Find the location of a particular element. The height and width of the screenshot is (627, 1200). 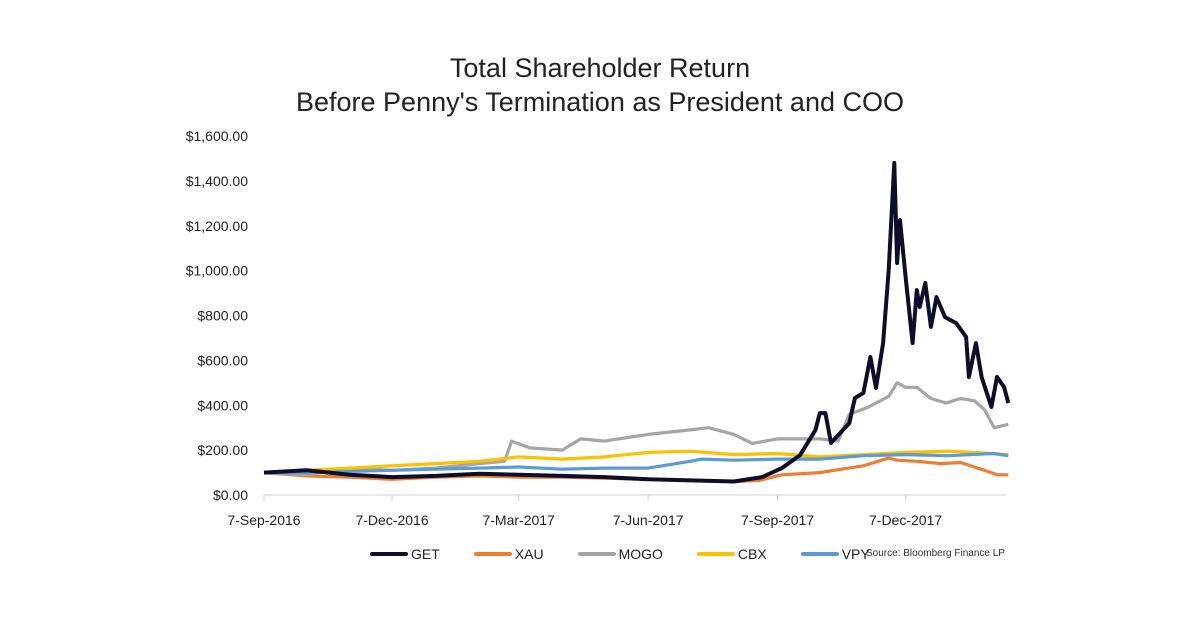

legend-item-xau: XAU is located at coordinates (508, 554).